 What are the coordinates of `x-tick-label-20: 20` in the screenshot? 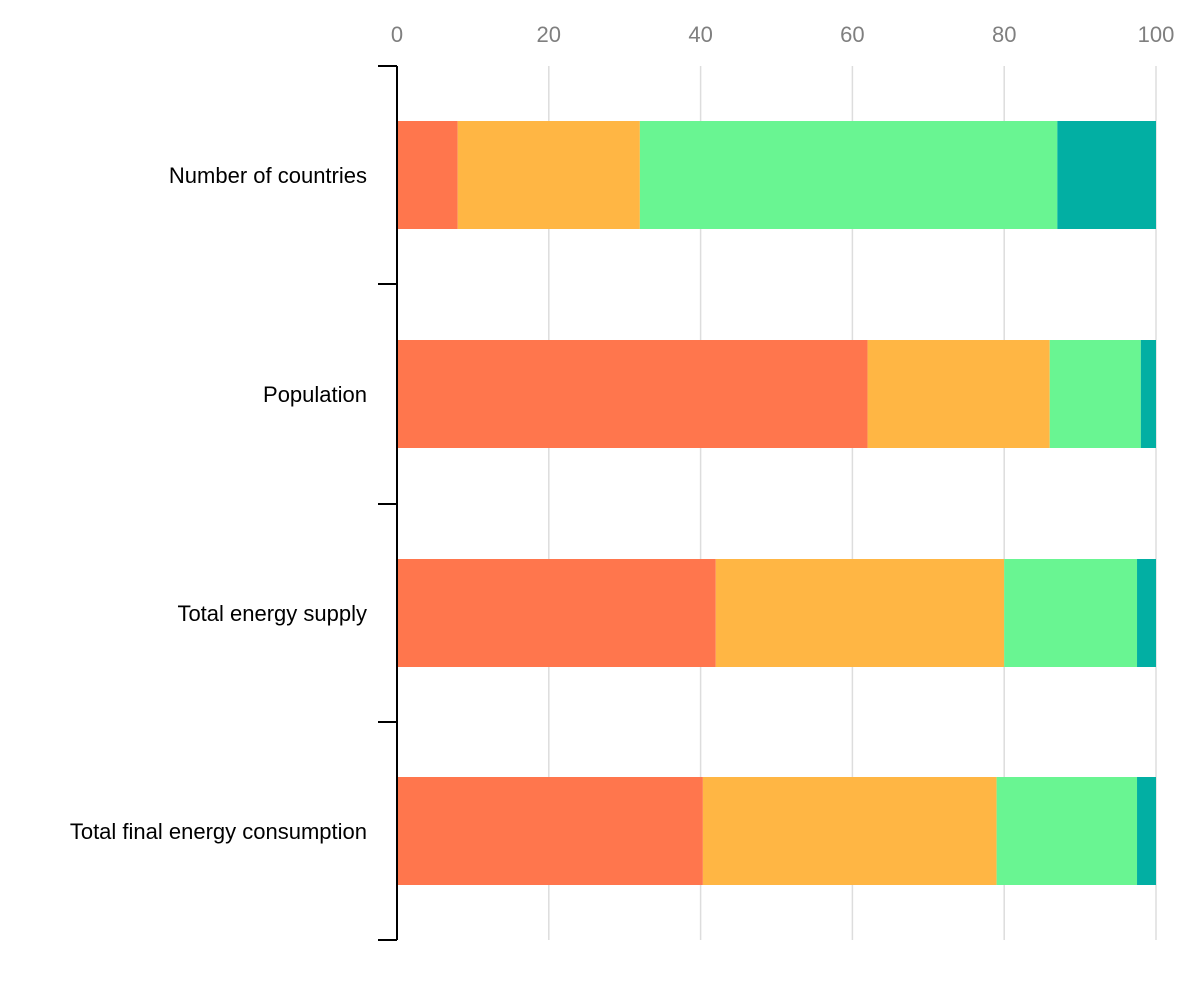 It's located at (549, 34).